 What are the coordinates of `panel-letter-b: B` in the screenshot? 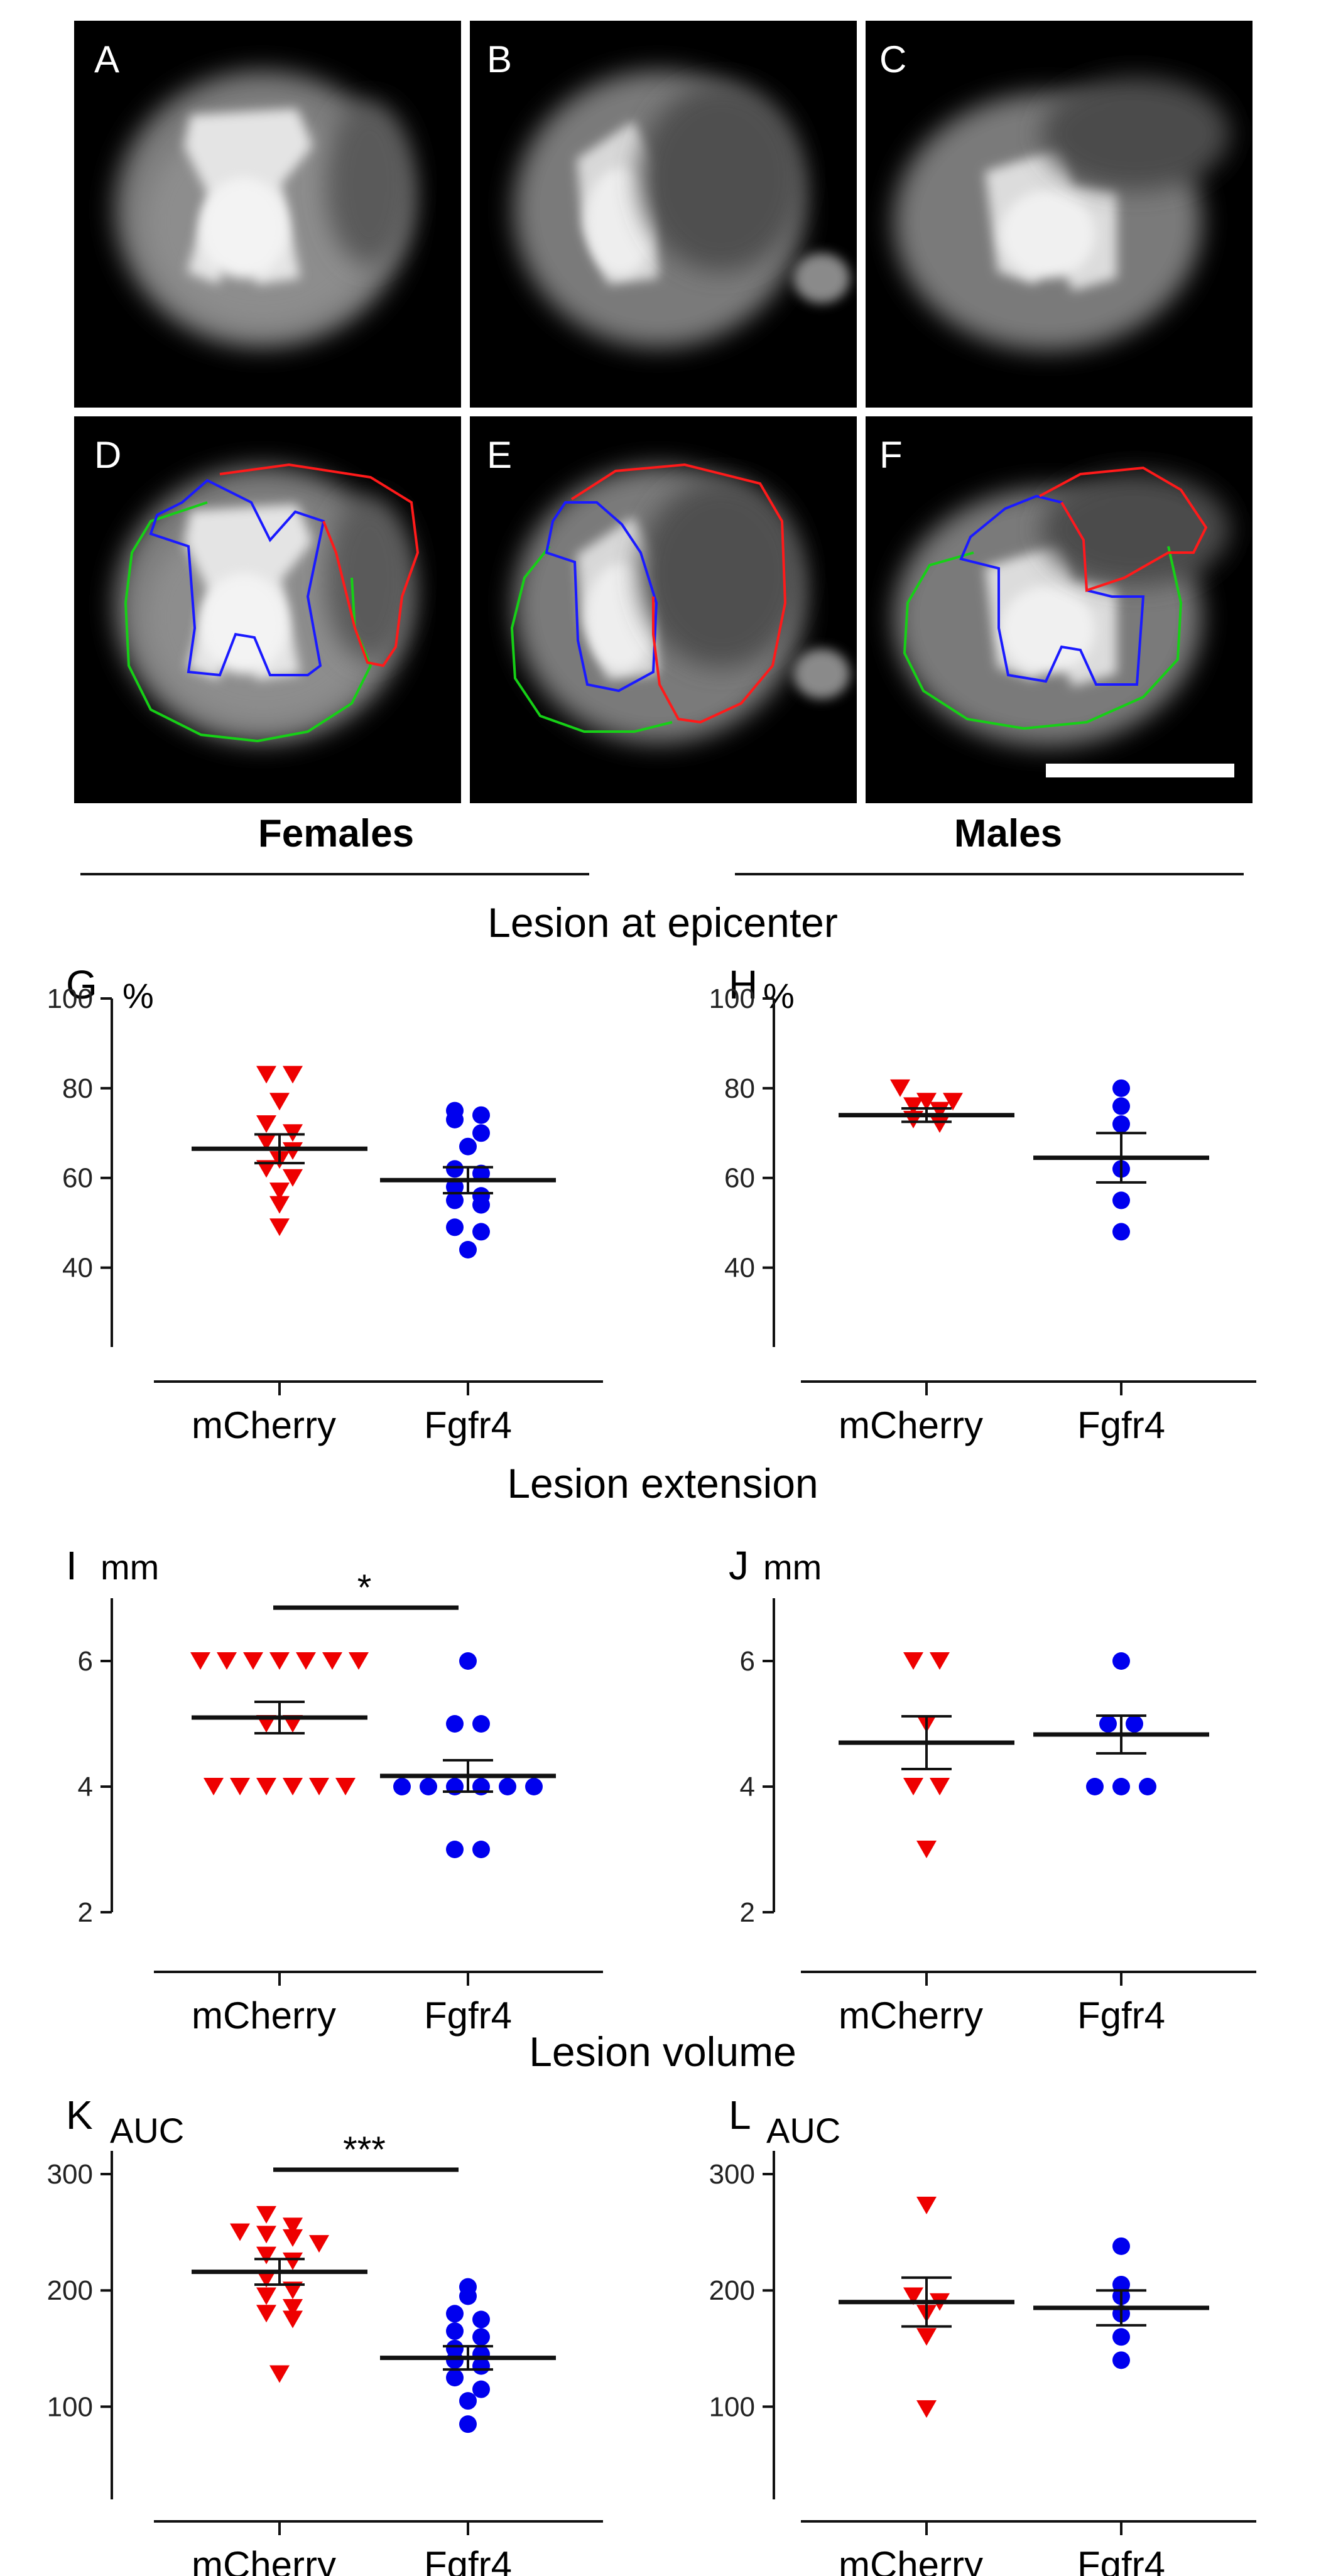 It's located at (499, 59).